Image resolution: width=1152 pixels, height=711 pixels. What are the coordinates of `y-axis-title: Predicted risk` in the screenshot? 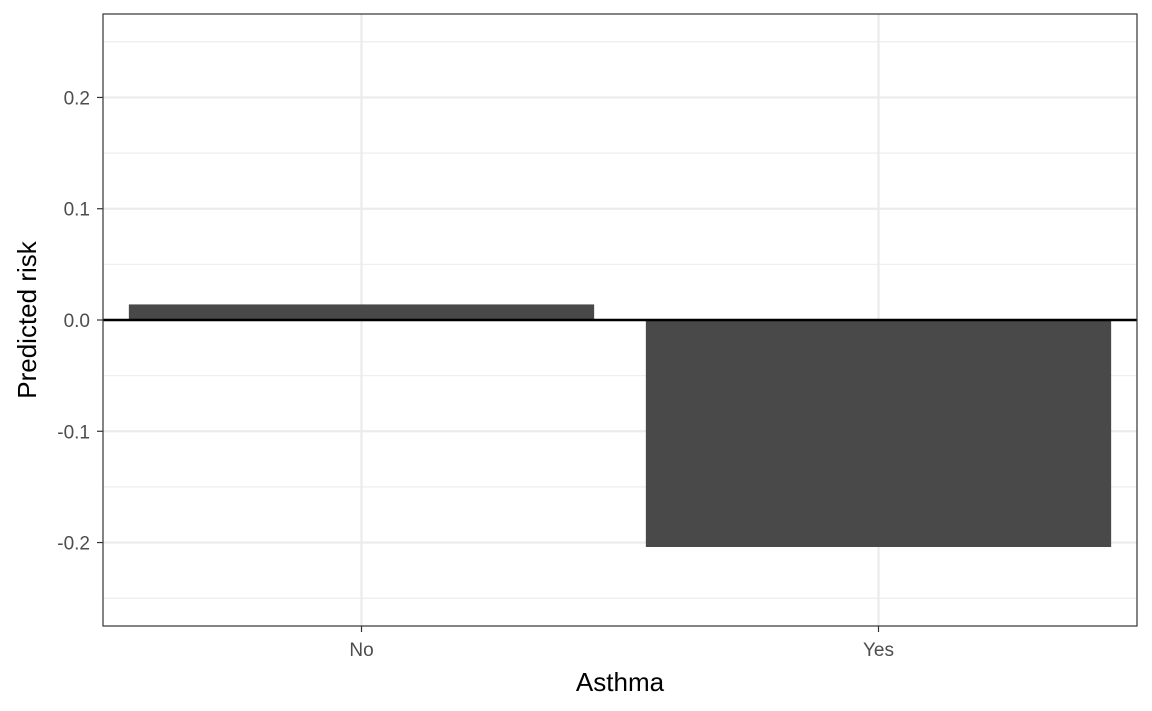 It's located at (27, 319).